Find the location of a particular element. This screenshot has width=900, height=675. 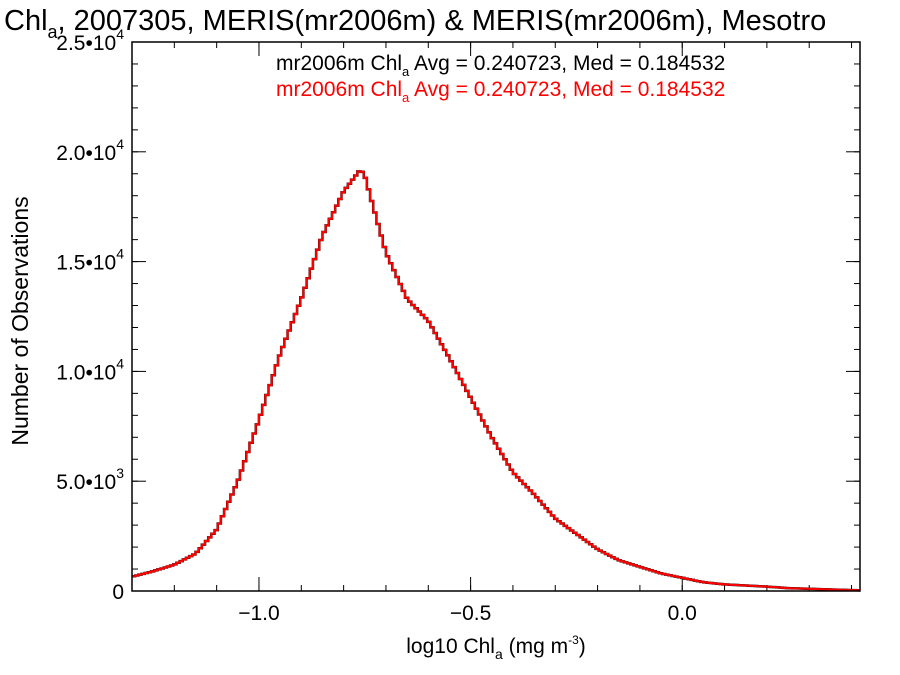

y-tick-label: 2.0•104 is located at coordinates (90, 150).